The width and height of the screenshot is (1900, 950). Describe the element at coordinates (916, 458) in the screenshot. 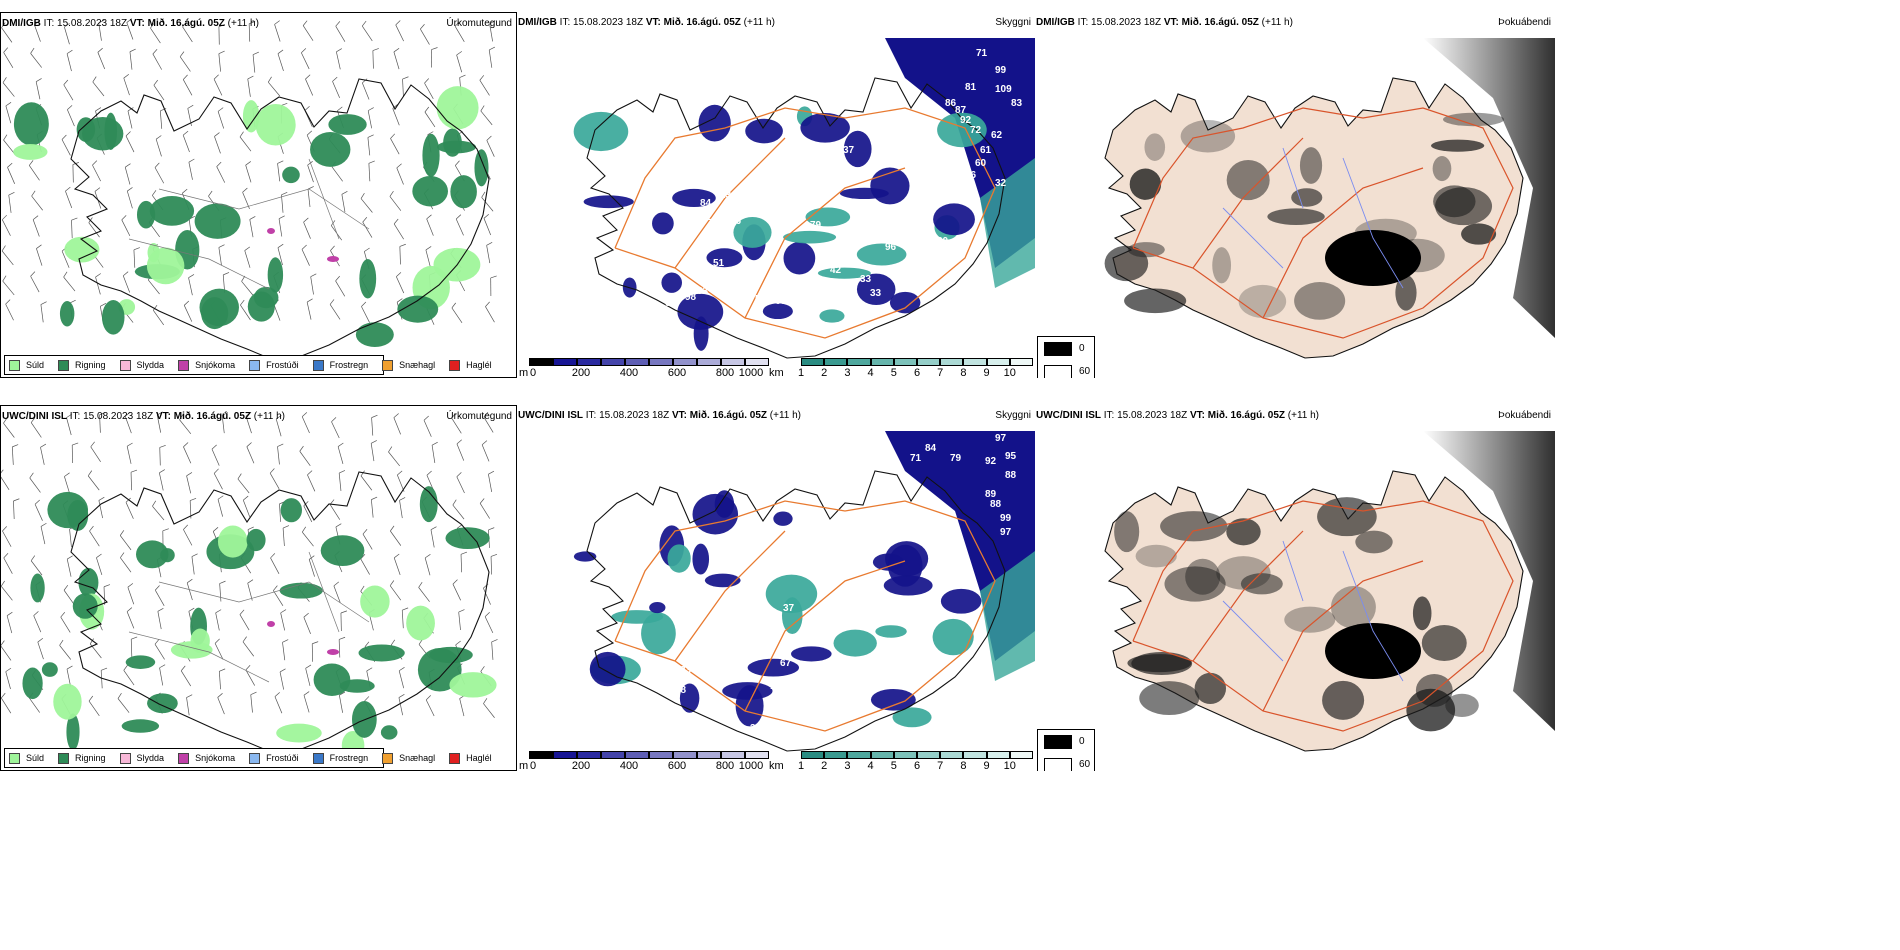

I see `visibility-value-label: 71` at that location.